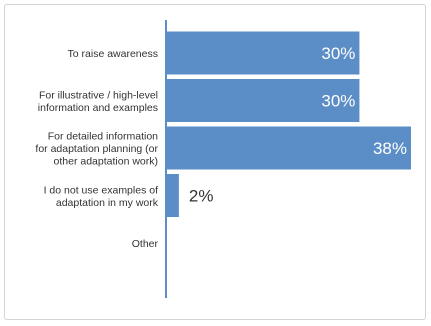 This screenshot has height=326, width=431. I want to click on category-label-line: For detailed information, so click(103, 137).